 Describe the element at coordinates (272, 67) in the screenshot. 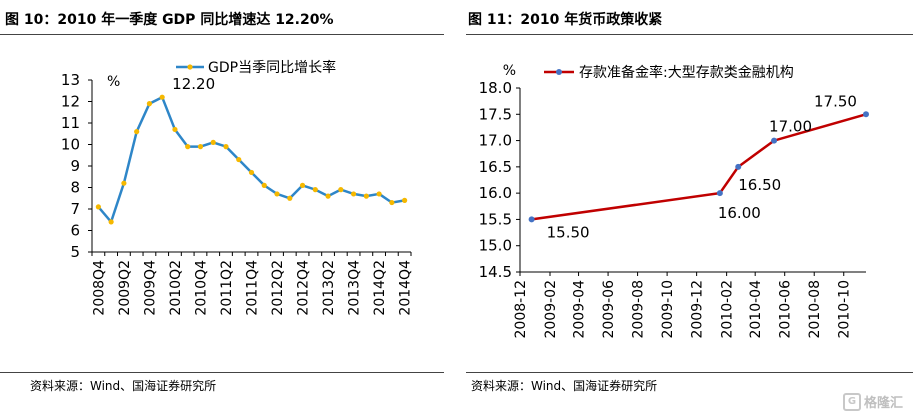

I see `legend-label: GDP当季同比增长率` at that location.